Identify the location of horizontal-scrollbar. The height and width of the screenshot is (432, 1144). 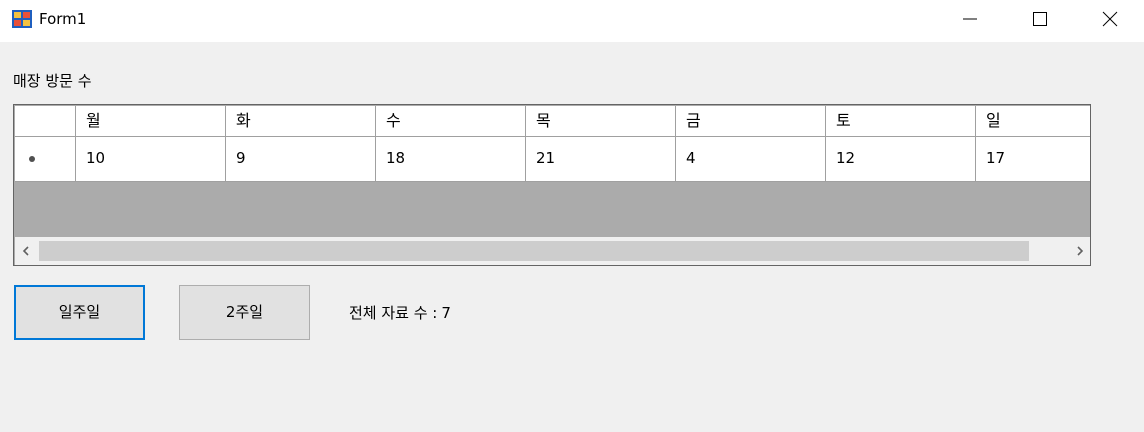
(552, 251).